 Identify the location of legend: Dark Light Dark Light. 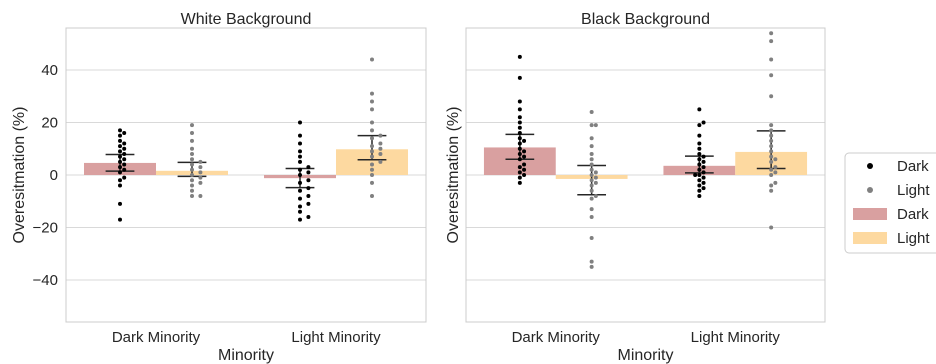
(890, 203).